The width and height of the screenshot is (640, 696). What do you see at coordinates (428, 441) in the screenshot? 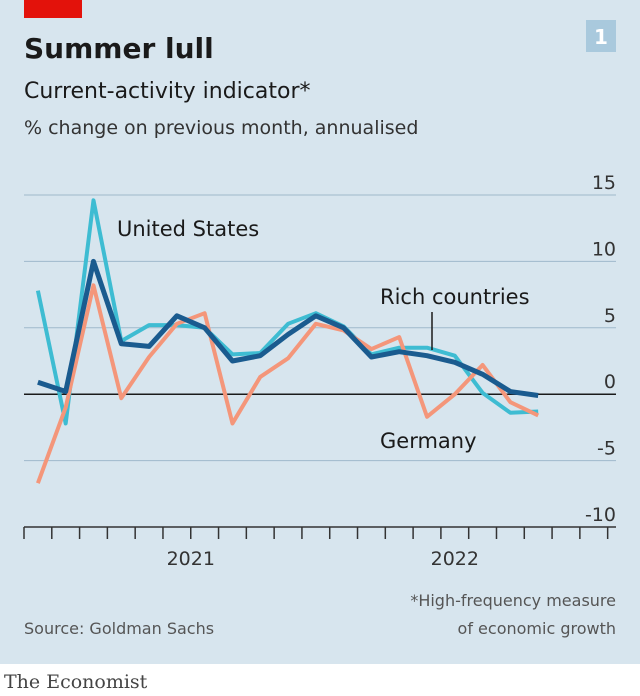
I see `series-label: Germany` at bounding box center [428, 441].